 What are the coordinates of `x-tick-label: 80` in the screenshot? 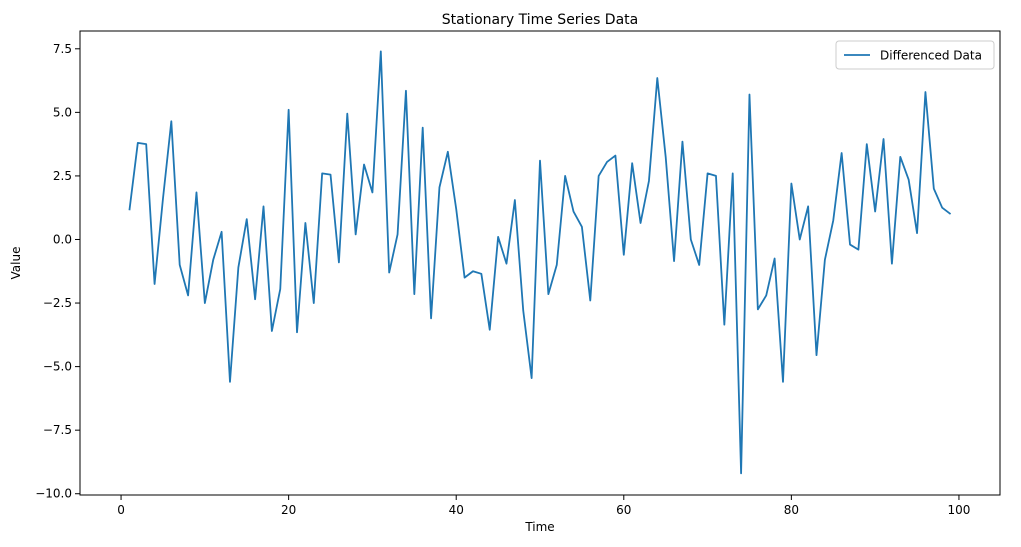 It's located at (791, 510).